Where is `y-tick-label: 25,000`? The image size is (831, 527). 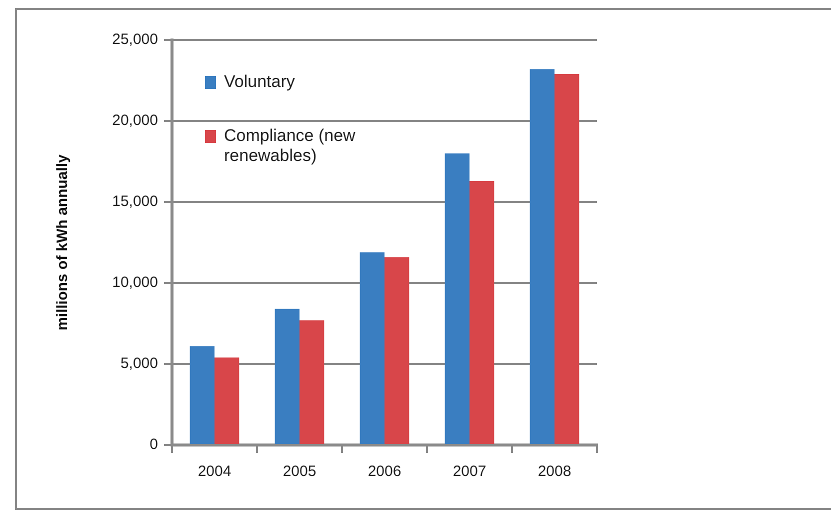 y-tick-label: 25,000 is located at coordinates (135, 39).